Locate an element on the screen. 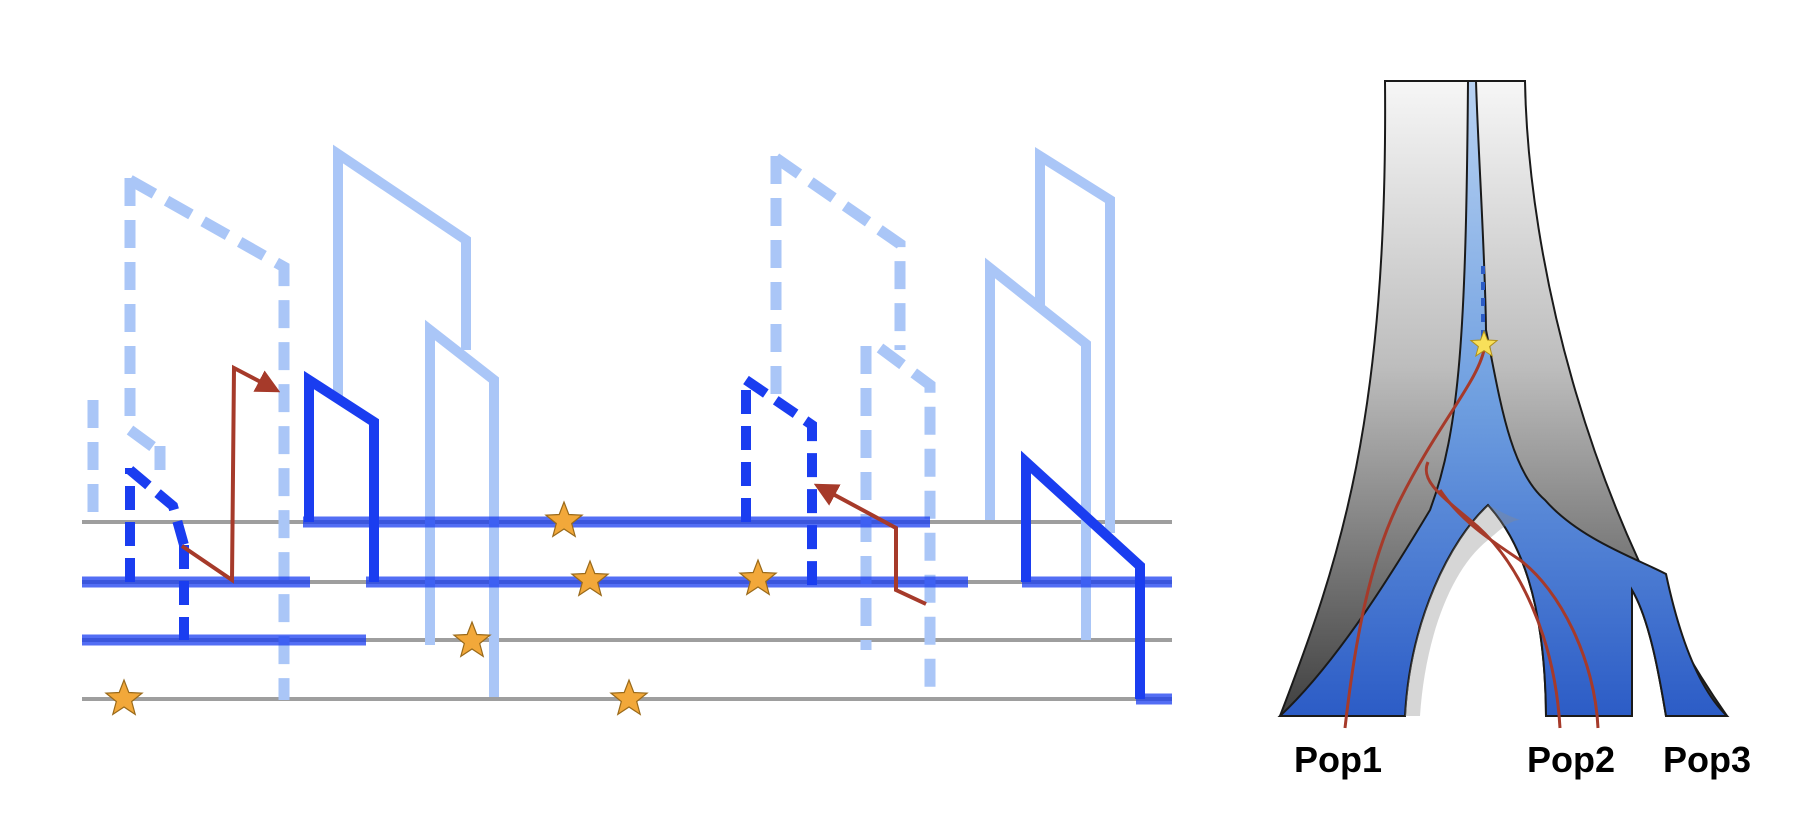 The height and width of the screenshot is (832, 1796). lineage-pop2b is located at coordinates (1519, 609).